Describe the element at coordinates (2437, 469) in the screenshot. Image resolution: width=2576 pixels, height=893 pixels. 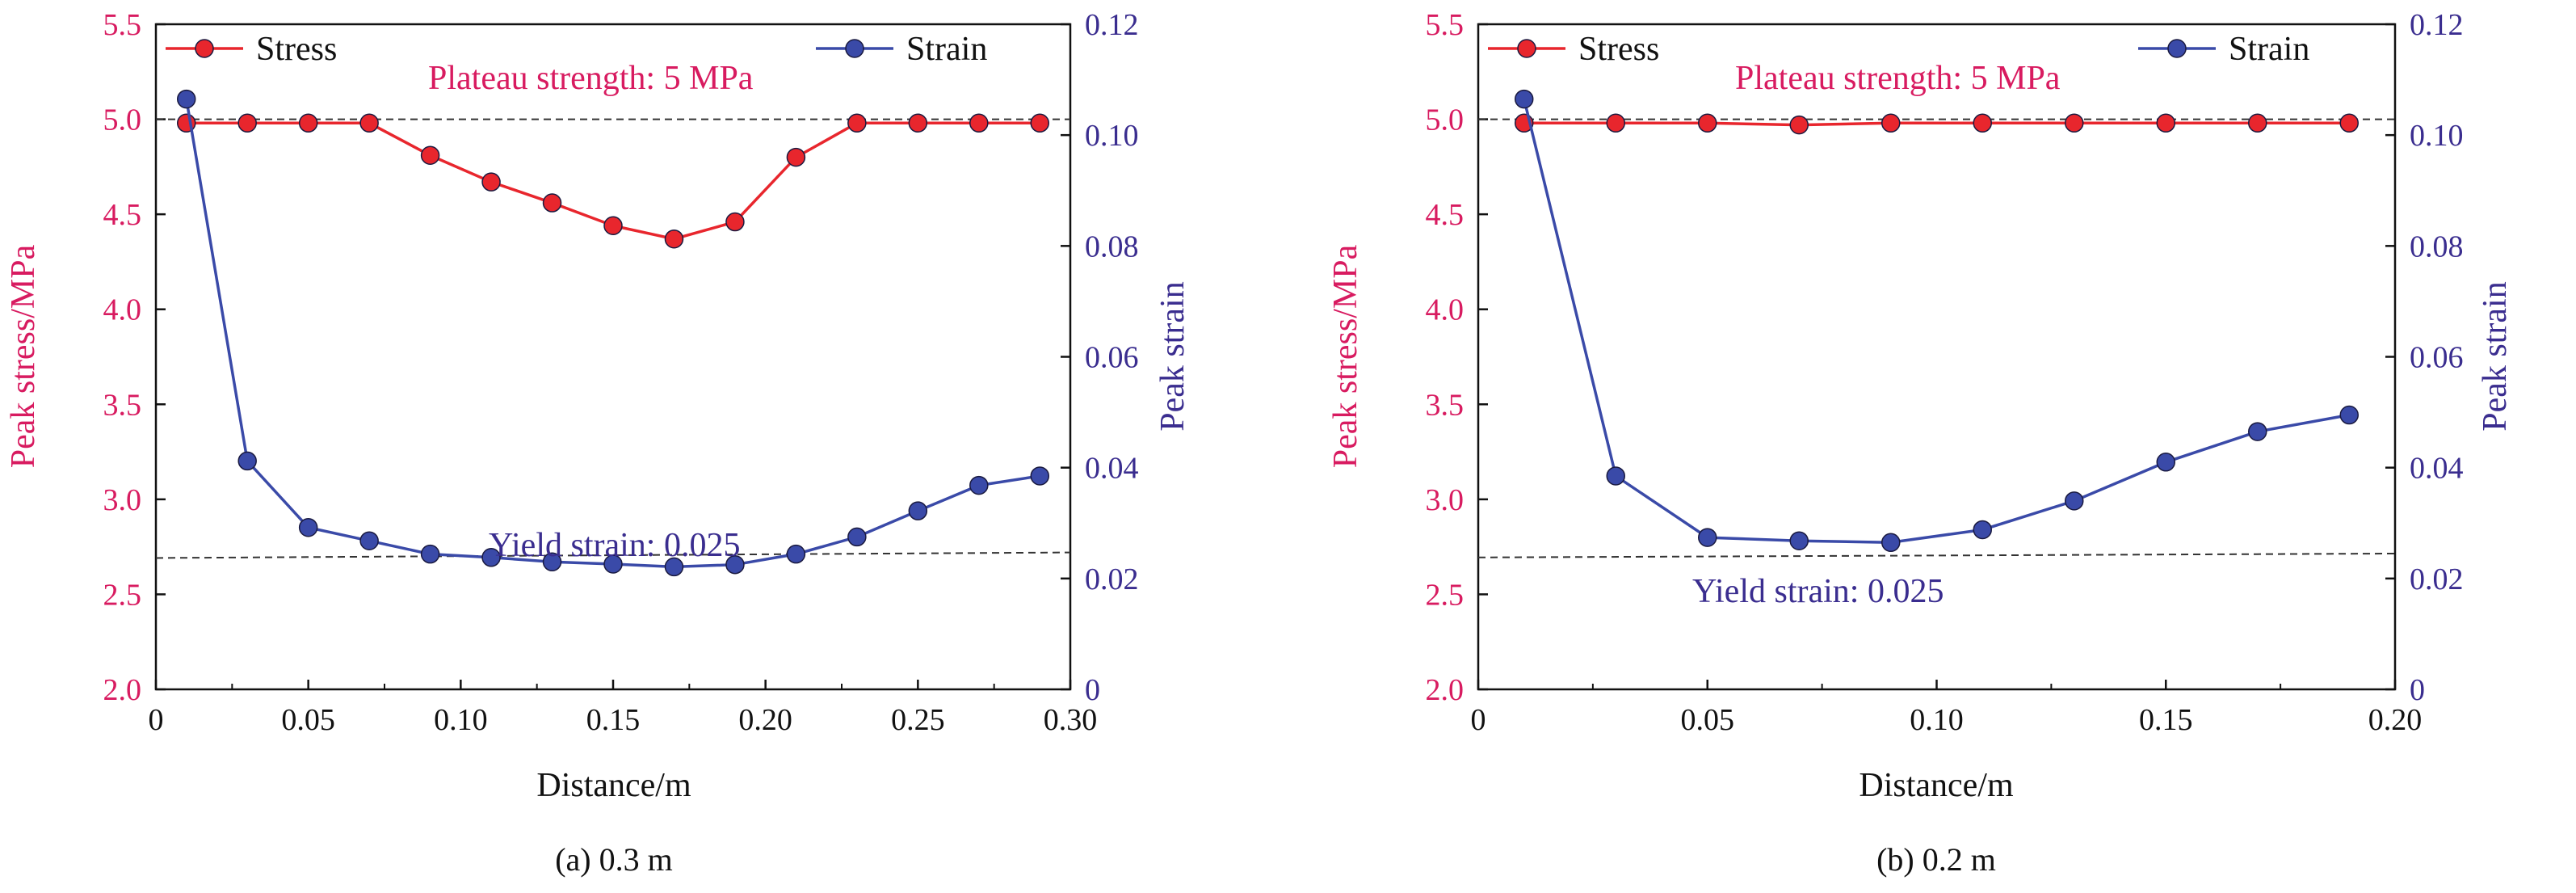
I see `y-right-tick-label: 0.04` at that location.